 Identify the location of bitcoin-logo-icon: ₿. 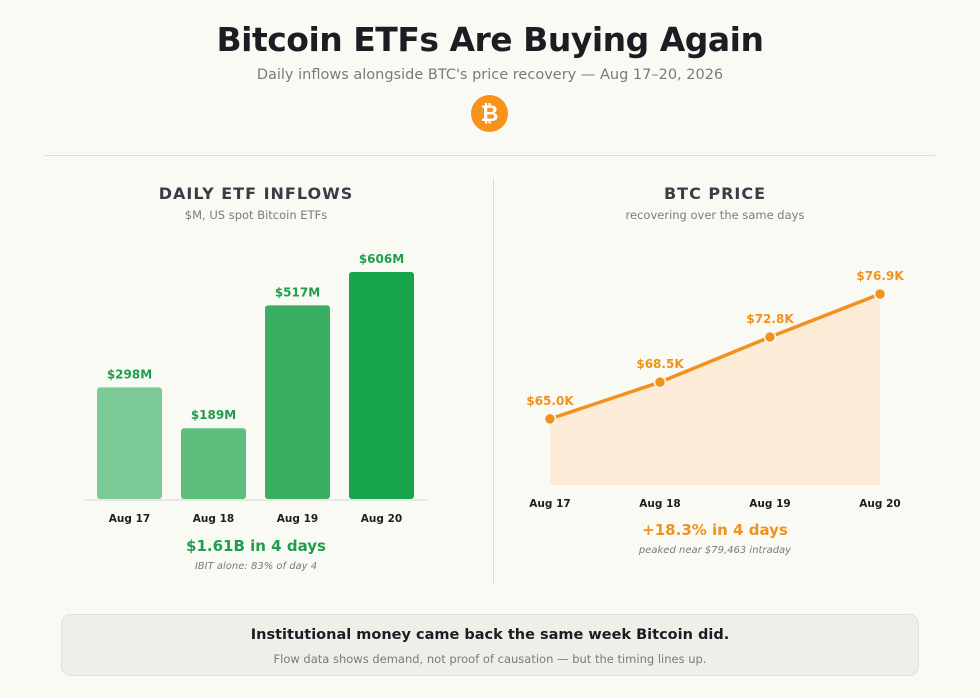
(489, 113).